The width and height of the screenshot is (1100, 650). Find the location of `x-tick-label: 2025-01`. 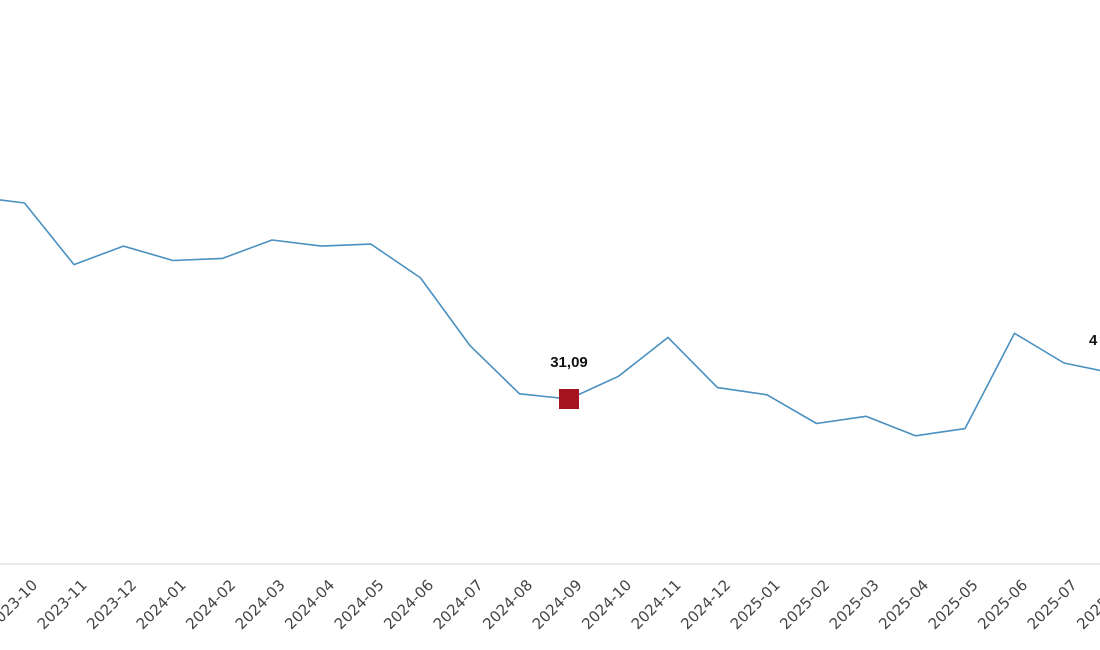

x-tick-label: 2025-01 is located at coordinates (755, 604).